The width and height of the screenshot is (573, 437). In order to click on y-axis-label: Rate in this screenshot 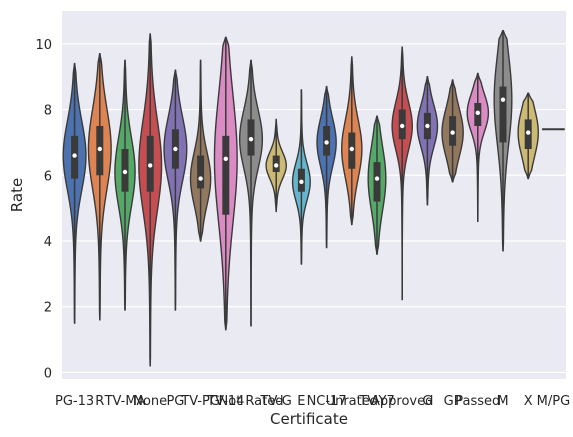, I will do `click(17, 195)`.